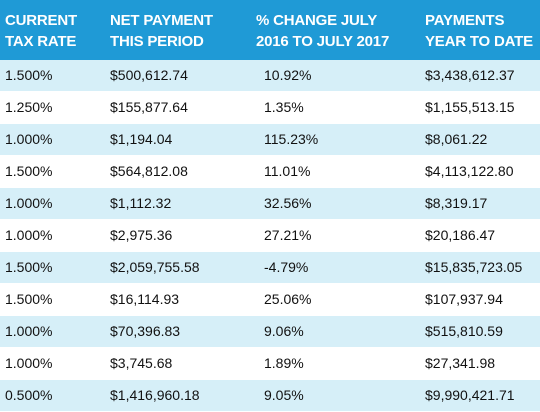 The image size is (540, 412). Describe the element at coordinates (141, 203) in the screenshot. I see `net-payment-cell: $1,112.32` at that location.